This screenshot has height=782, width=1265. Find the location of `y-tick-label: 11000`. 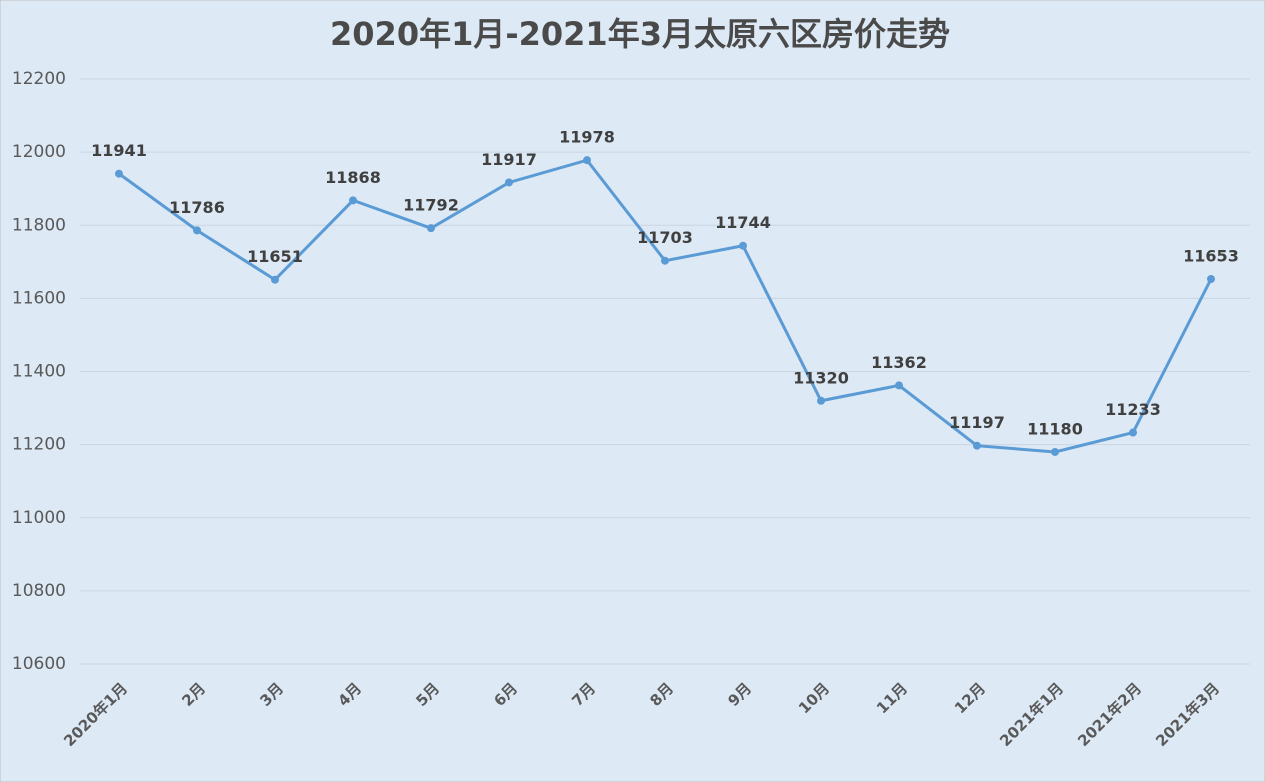

y-tick-label: 11000 is located at coordinates (39, 518).